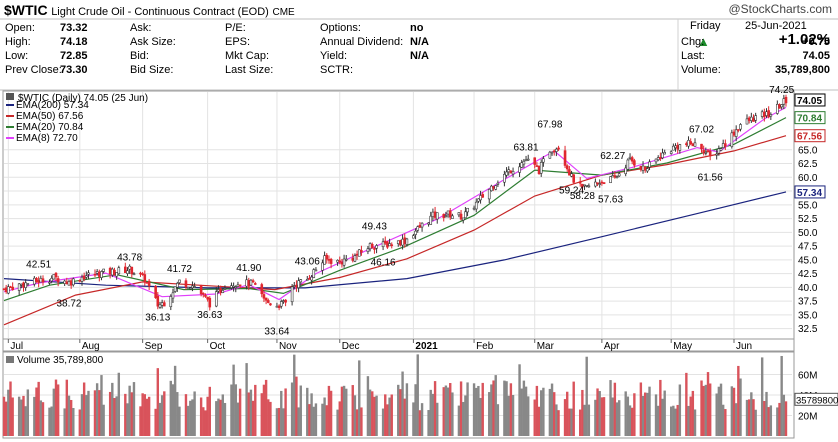 The height and width of the screenshot is (442, 838). What do you see at coordinates (74, 70) in the screenshot?
I see `quote-value: 73.30` at bounding box center [74, 70].